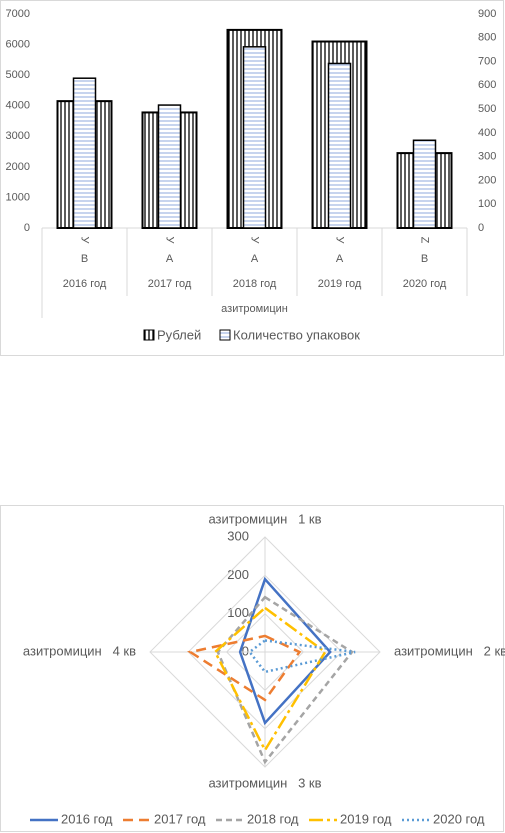  I want to click on legend-label: 2017 год, so click(180, 818).